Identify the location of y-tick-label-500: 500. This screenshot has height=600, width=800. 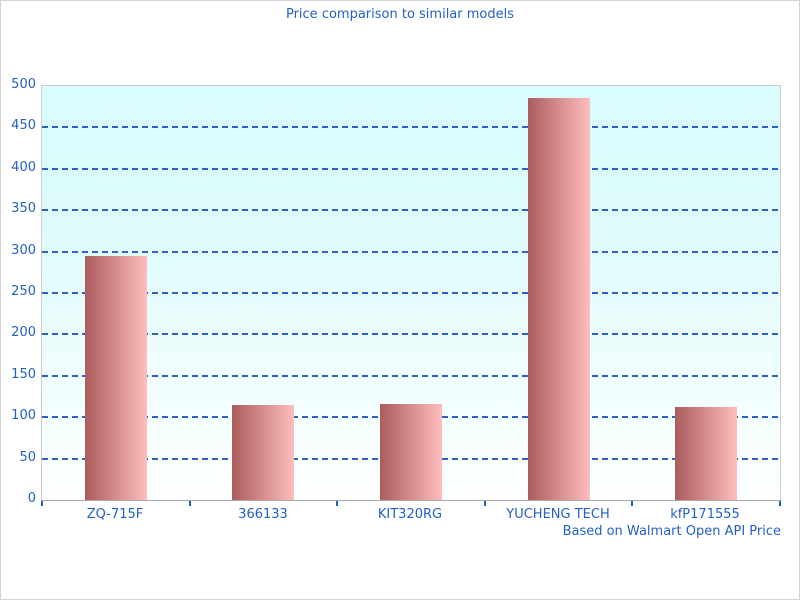
(23, 84).